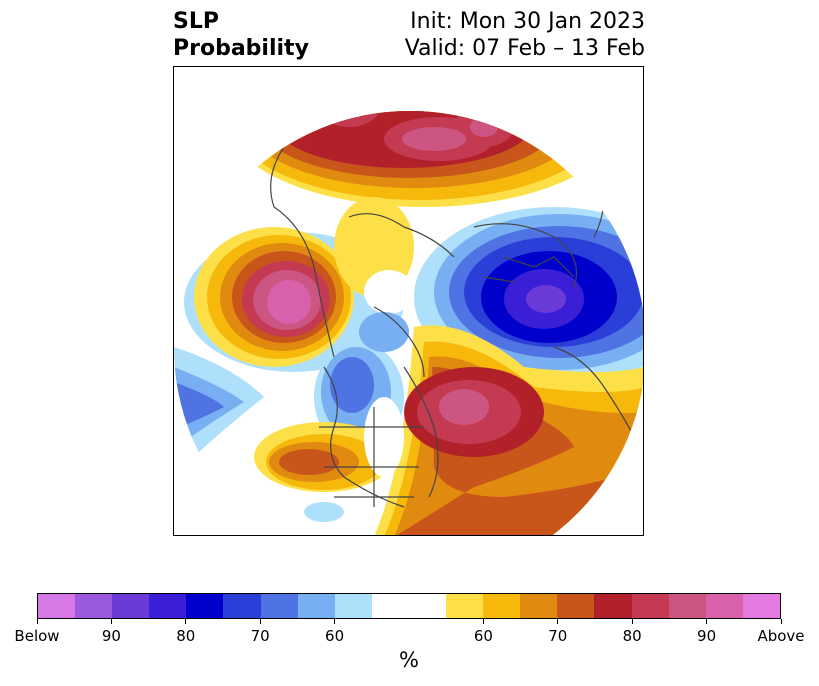 Image resolution: width=819 pixels, height=686 pixels. Describe the element at coordinates (196, 21) in the screenshot. I see `title-variable: SLP` at that location.